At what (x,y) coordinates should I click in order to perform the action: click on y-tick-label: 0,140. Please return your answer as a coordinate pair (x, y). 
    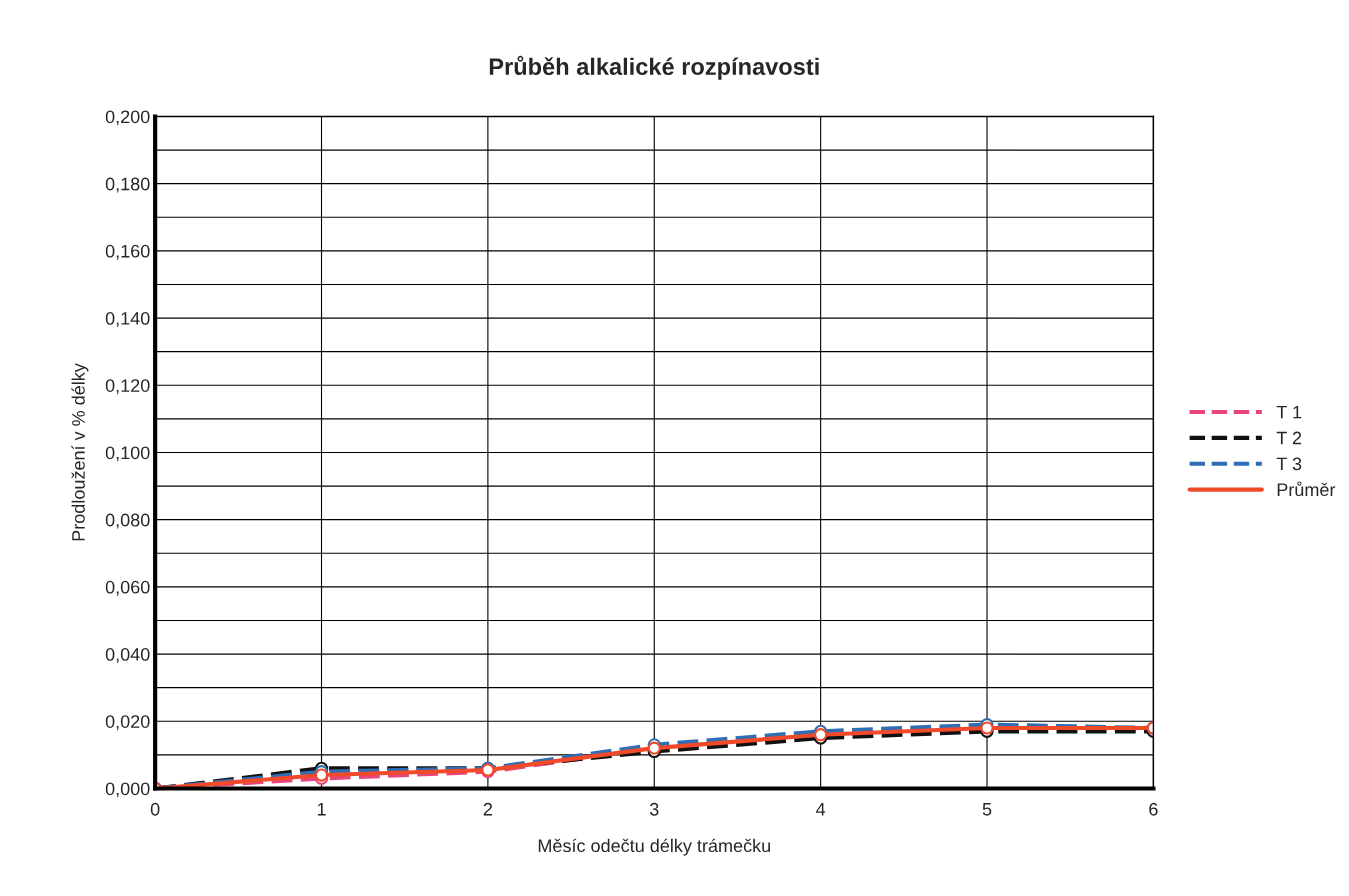
    Looking at the image, I should click on (127, 319).